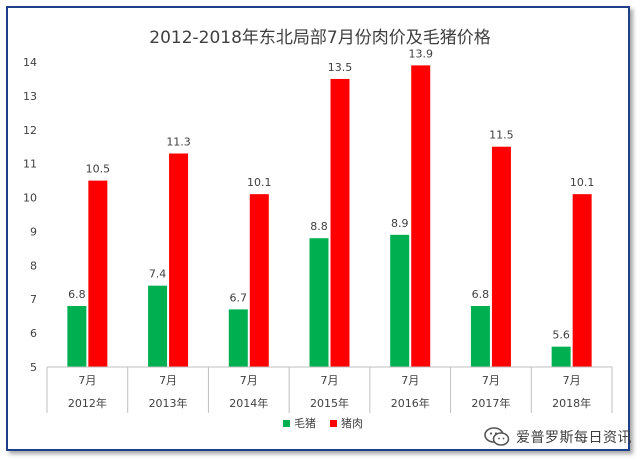 This screenshot has height=461, width=640. What do you see at coordinates (410, 403) in the screenshot?
I see `x-tick-label-year: 2016年` at bounding box center [410, 403].